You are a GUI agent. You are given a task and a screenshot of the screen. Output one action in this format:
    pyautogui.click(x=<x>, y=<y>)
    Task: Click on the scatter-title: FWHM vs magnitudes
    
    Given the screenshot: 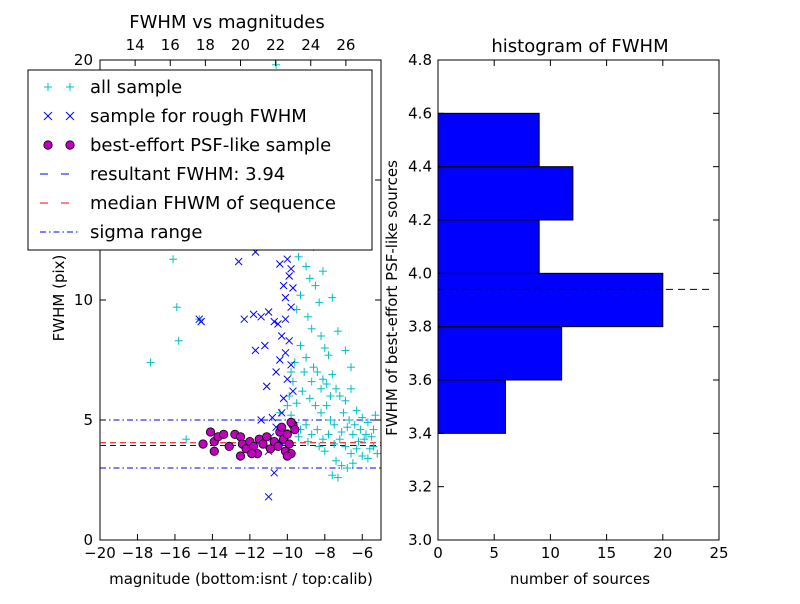 What is the action you would take?
    pyautogui.click(x=226, y=22)
    